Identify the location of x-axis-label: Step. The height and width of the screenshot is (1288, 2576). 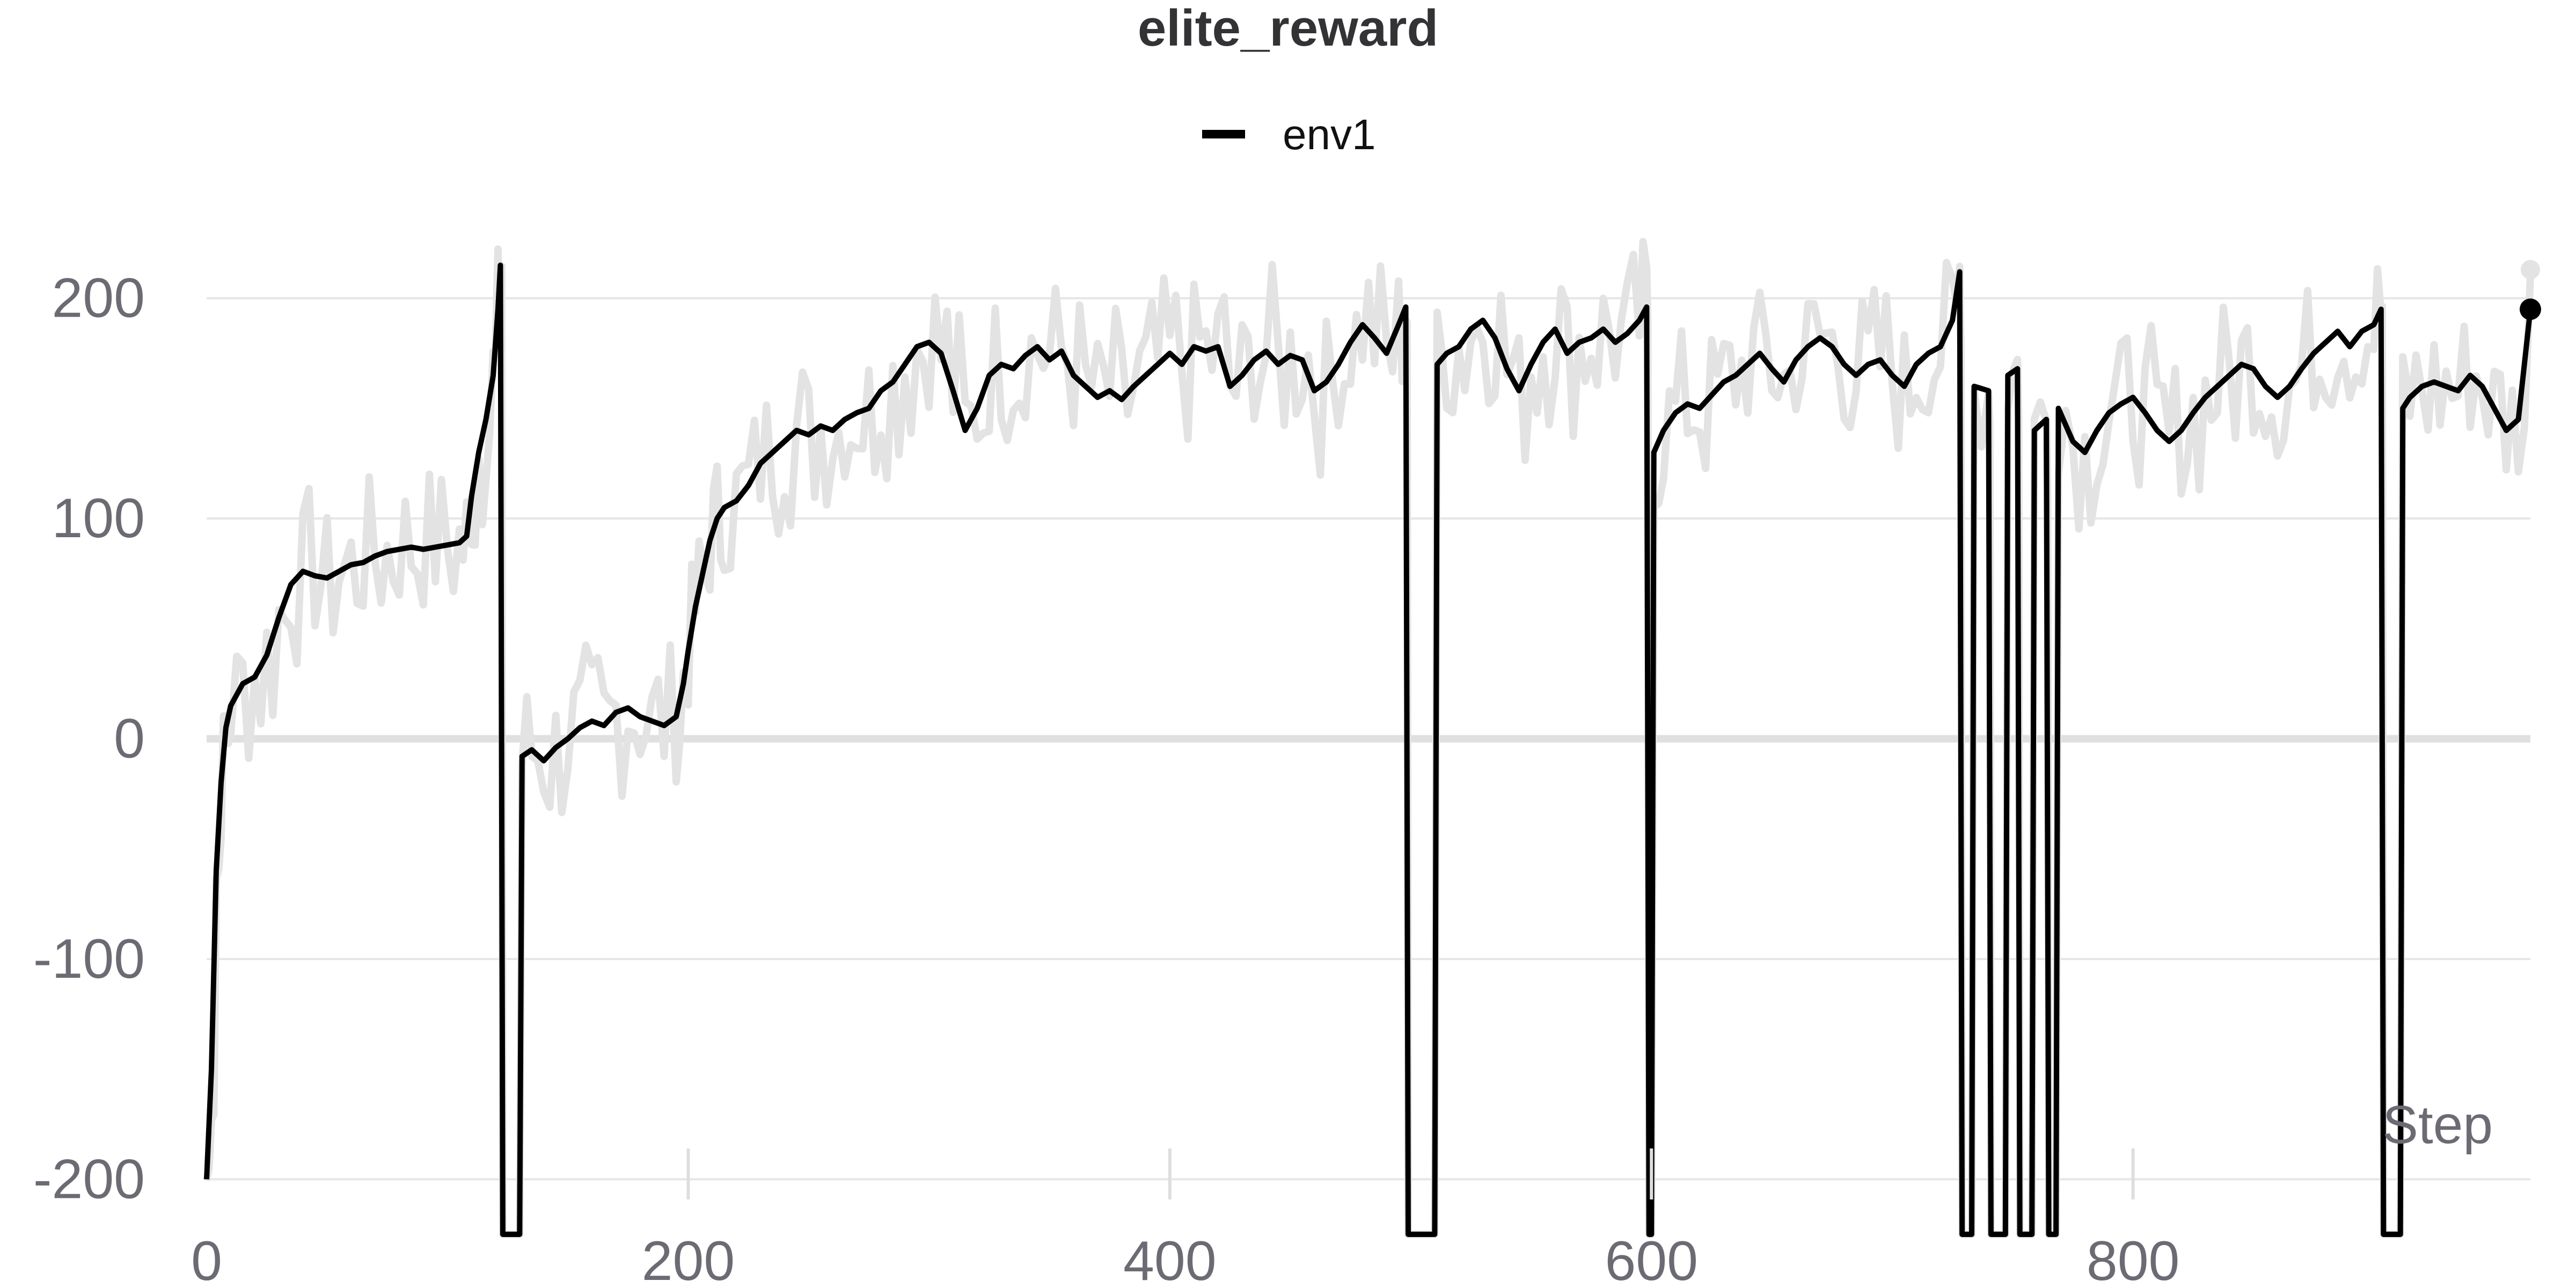
(2437, 1125).